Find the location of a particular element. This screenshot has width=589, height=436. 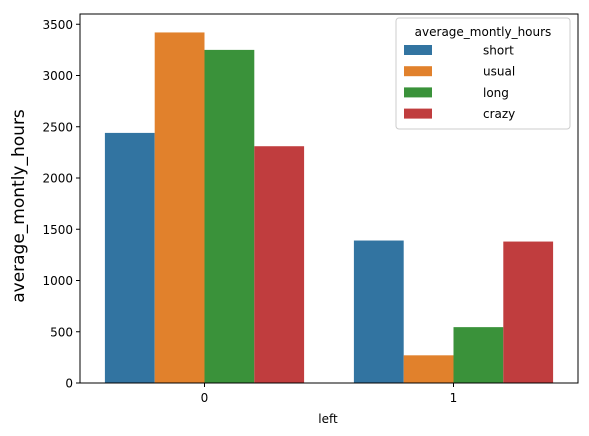

legend-swatch-usual is located at coordinates (418, 71).